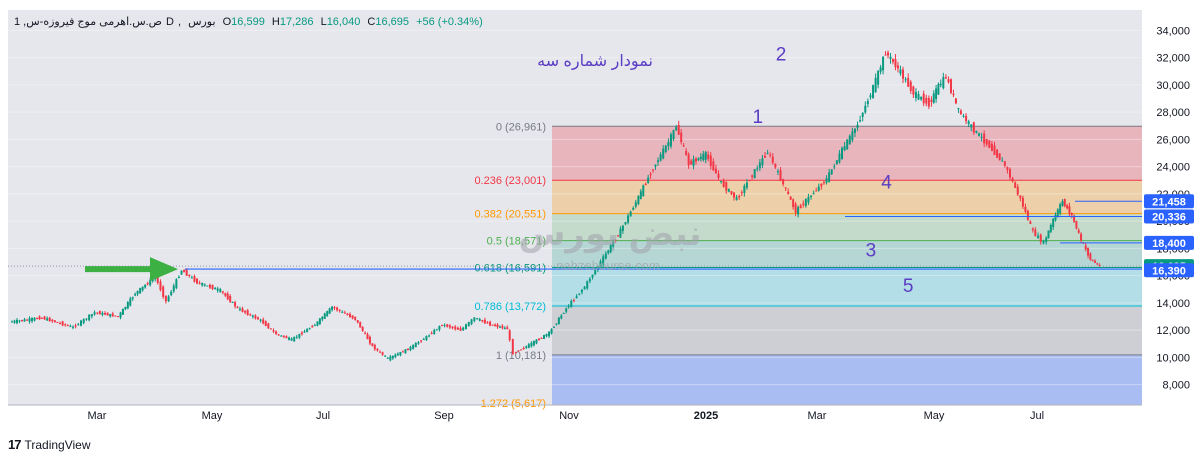 This screenshot has height=465, width=1200. What do you see at coordinates (444, 416) in the screenshot?
I see `x-tick-label: Sep` at bounding box center [444, 416].